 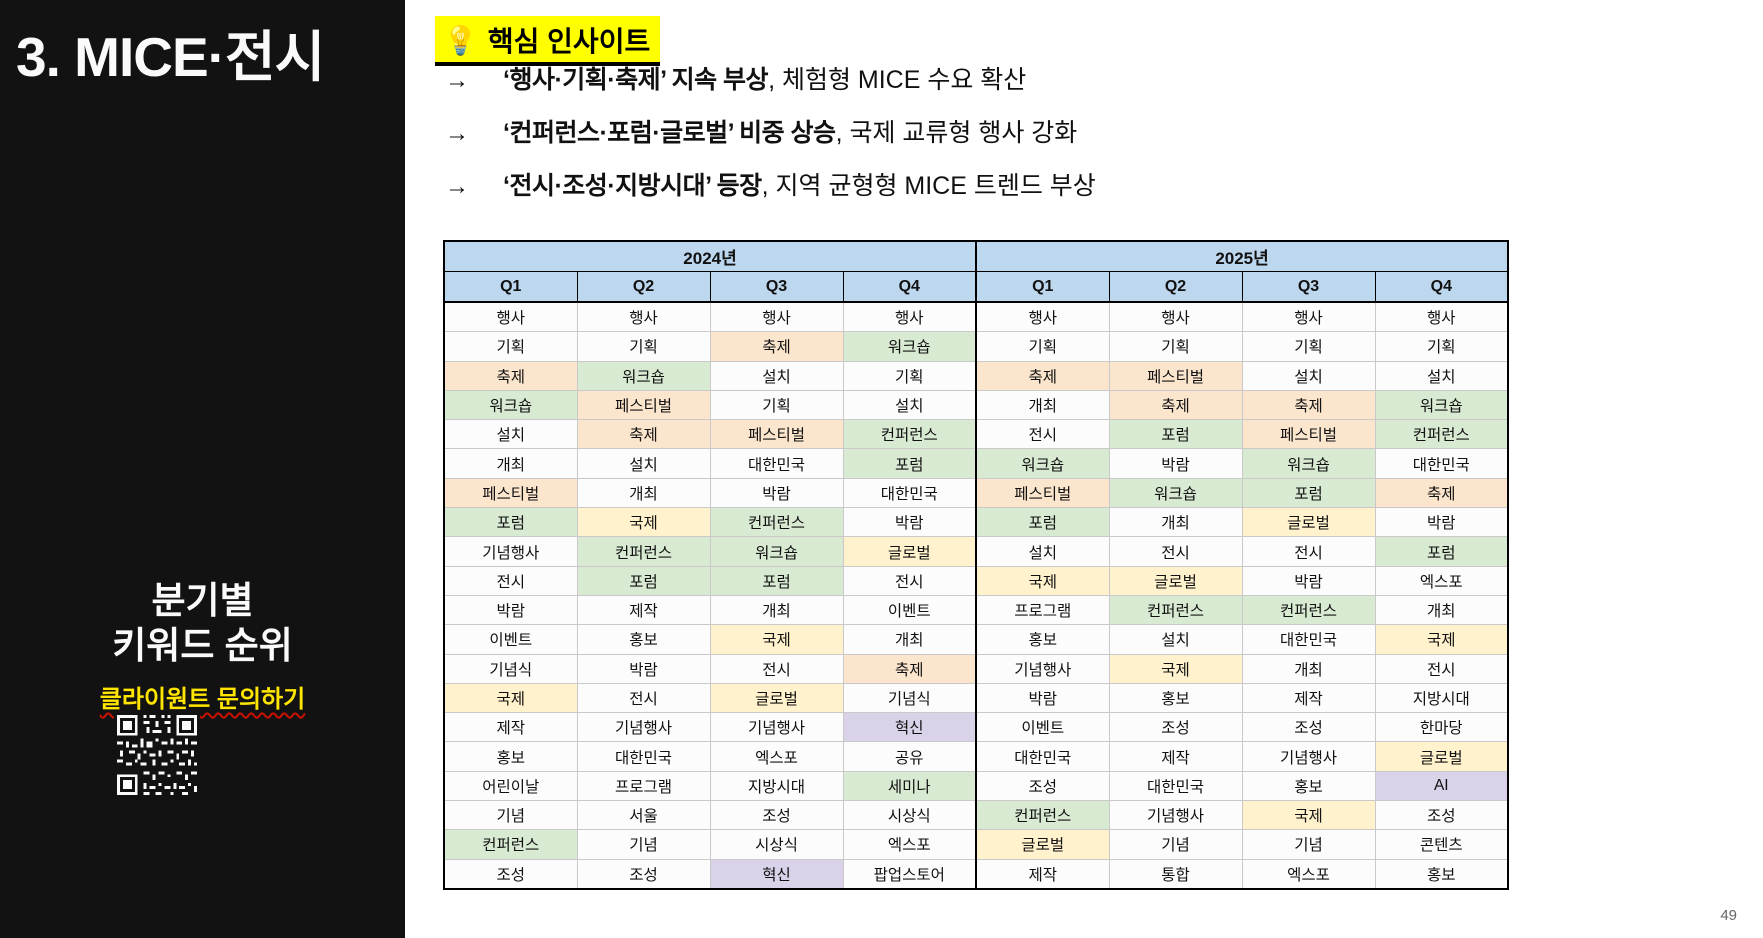 I want to click on keyword-cell: 통합, so click(x=1175, y=874).